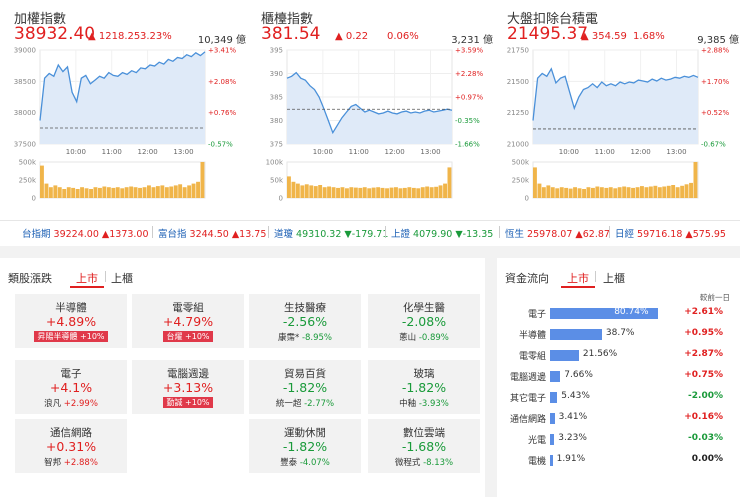 Image resolution: width=740 pixels, height=497 pixels. What do you see at coordinates (715, 51) in the screenshot?
I see `pct-tick-label: +2.88%` at bounding box center [715, 51].